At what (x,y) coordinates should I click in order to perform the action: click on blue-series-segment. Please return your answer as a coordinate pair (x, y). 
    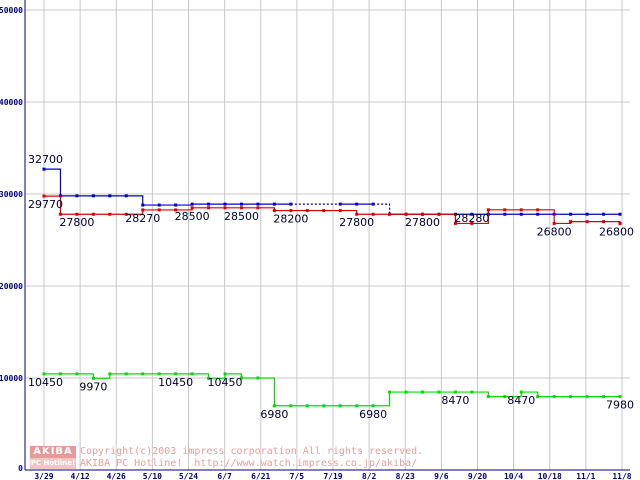
    Looking at the image, I should click on (382, 209).